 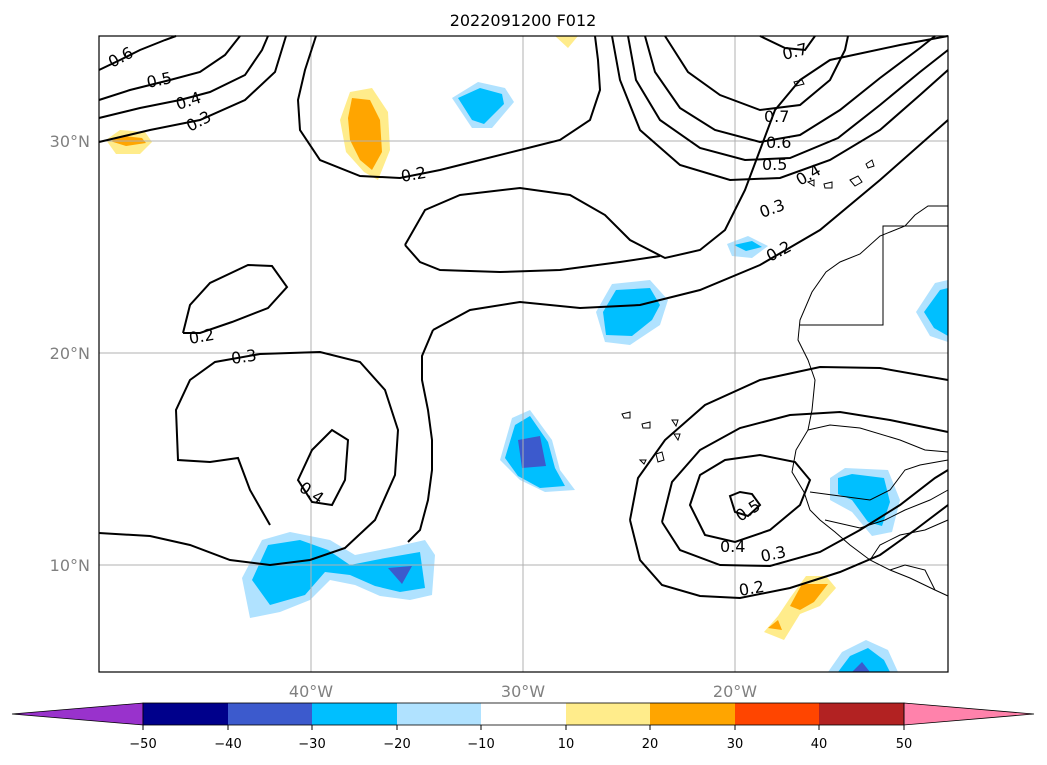 What do you see at coordinates (735, 744) in the screenshot?
I see `colorbar-tick-label: 30` at bounding box center [735, 744].